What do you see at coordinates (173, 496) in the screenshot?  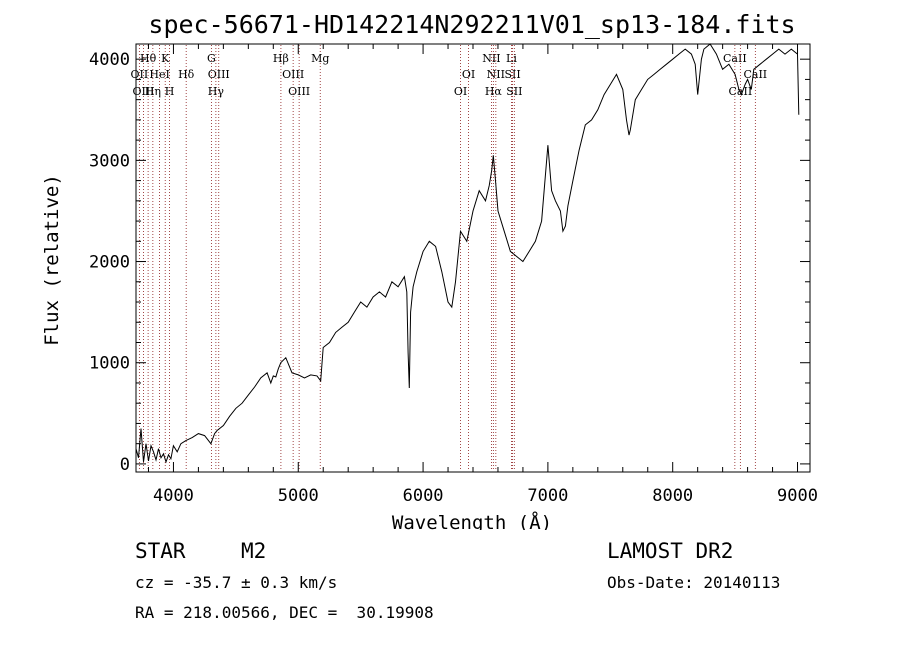 I see `x-tick-label: 4000` at bounding box center [173, 496].